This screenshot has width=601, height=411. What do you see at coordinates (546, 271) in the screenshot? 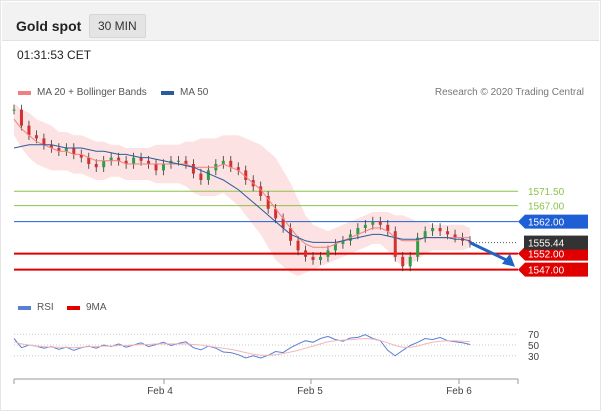
I see `level-label: 1547.00` at bounding box center [546, 271].